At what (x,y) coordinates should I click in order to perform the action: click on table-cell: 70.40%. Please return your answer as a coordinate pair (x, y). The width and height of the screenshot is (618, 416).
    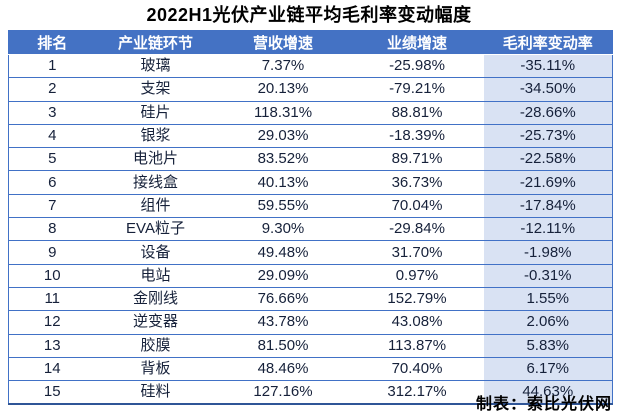
    Looking at the image, I should click on (417, 369).